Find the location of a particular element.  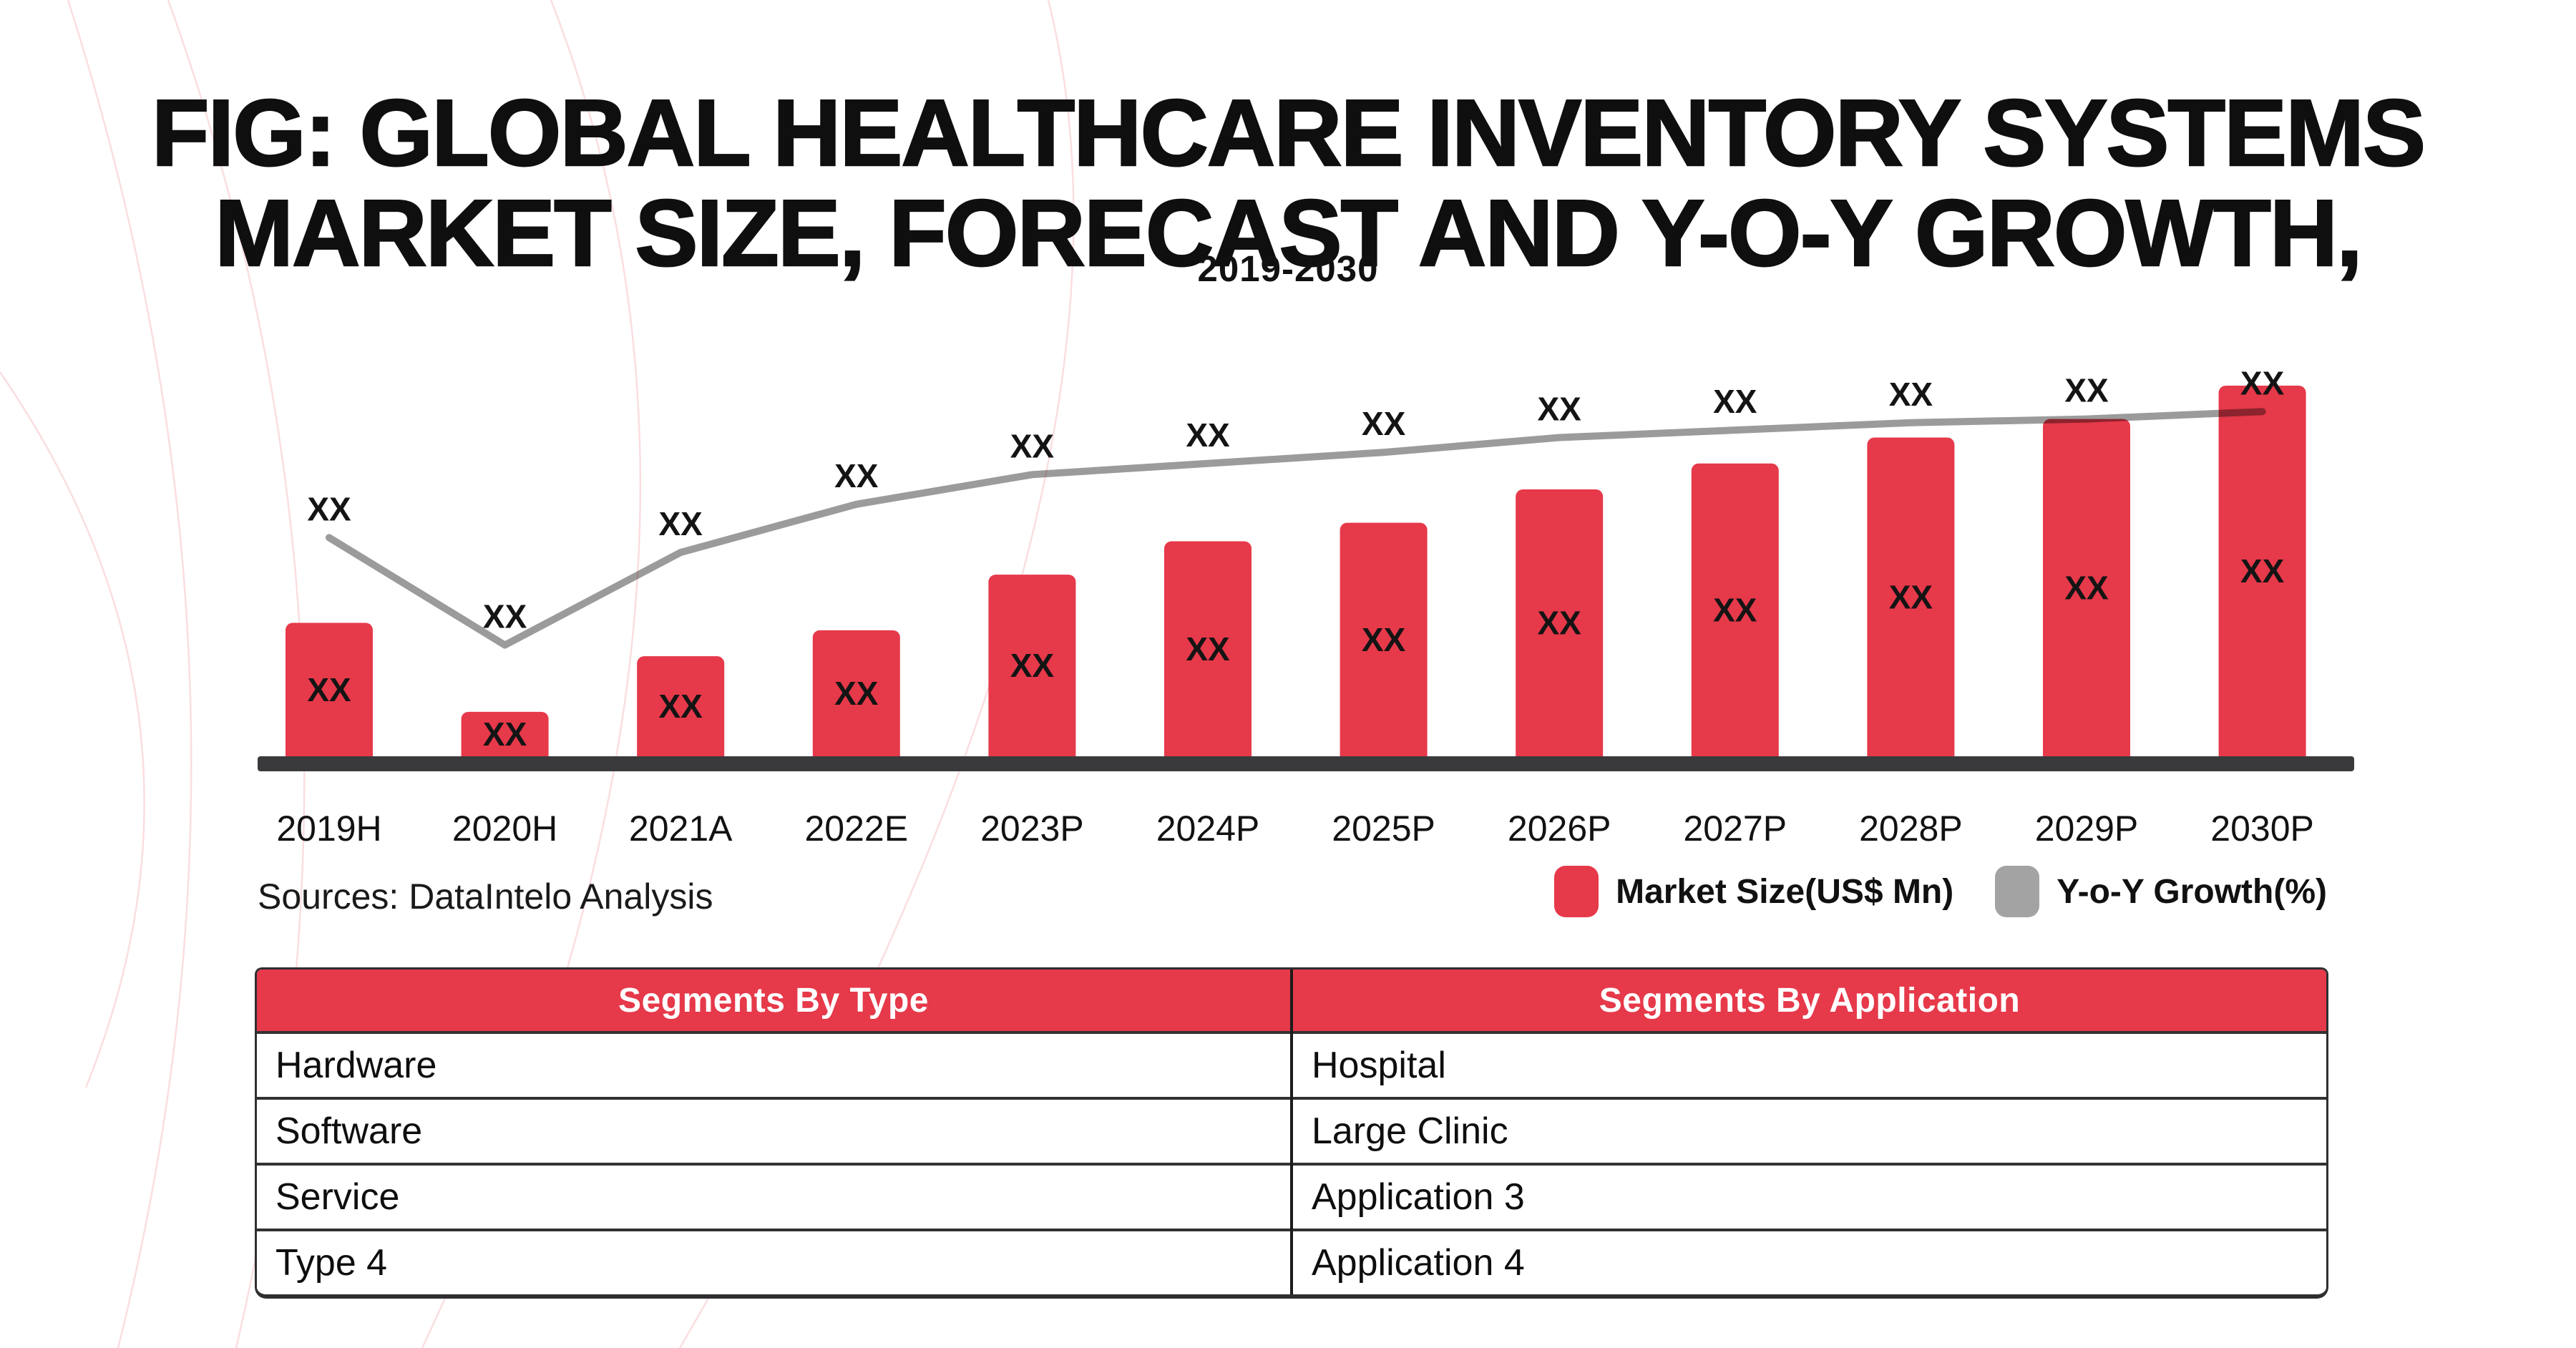

legend-label: Y-o-Y Growth(%) is located at coordinates (2192, 891).